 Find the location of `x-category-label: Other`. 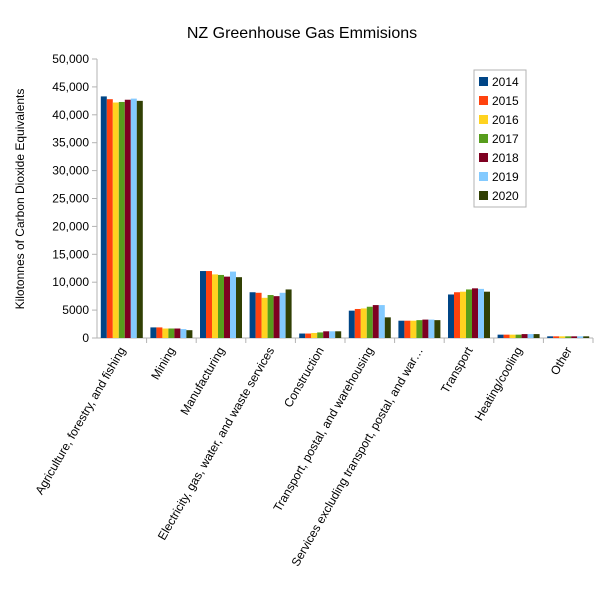

x-category-label: Other is located at coordinates (561, 361).